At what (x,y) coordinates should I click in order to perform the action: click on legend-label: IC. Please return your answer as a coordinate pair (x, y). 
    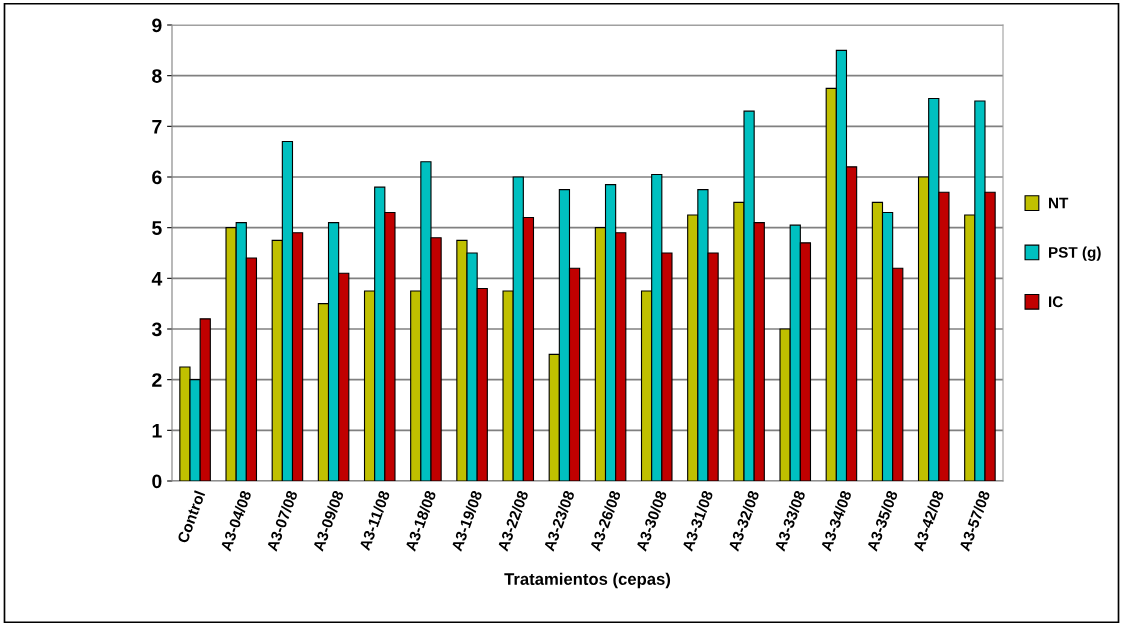
    Looking at the image, I should click on (1056, 302).